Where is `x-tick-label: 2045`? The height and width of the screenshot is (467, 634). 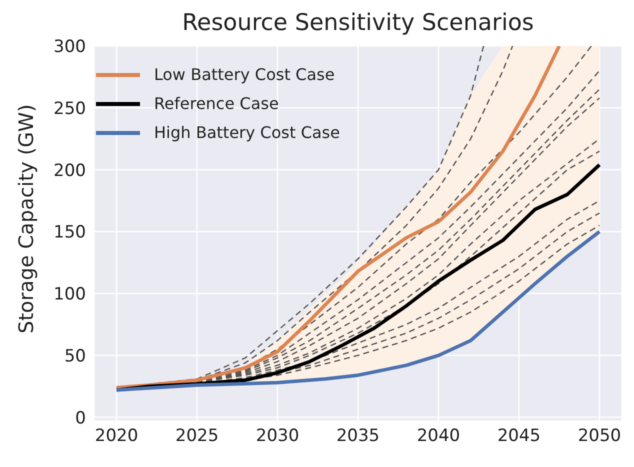 x-tick-label: 2045 is located at coordinates (519, 436).